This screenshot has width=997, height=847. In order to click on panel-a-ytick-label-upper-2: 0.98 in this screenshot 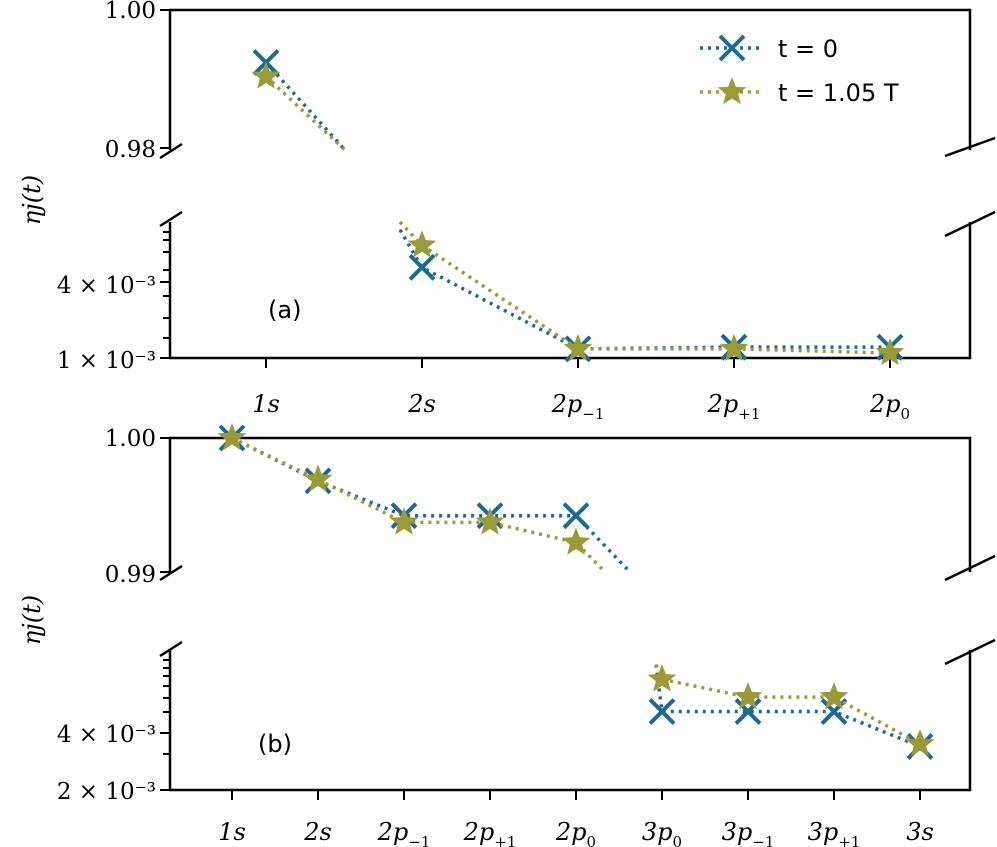, I will do `click(130, 150)`.